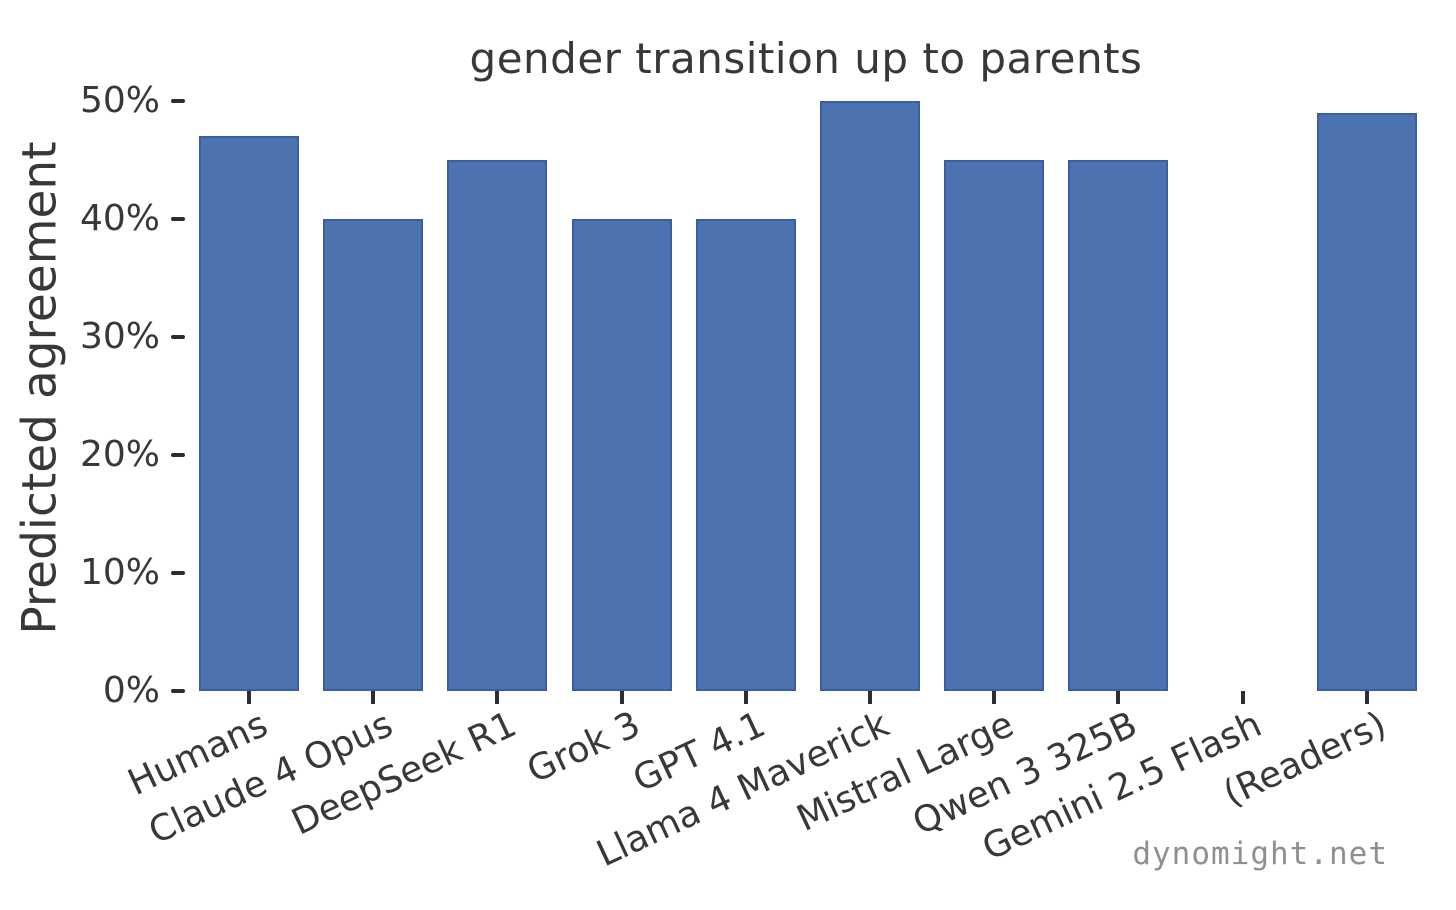  I want to click on bar-llama-4-maverick, so click(870, 396).